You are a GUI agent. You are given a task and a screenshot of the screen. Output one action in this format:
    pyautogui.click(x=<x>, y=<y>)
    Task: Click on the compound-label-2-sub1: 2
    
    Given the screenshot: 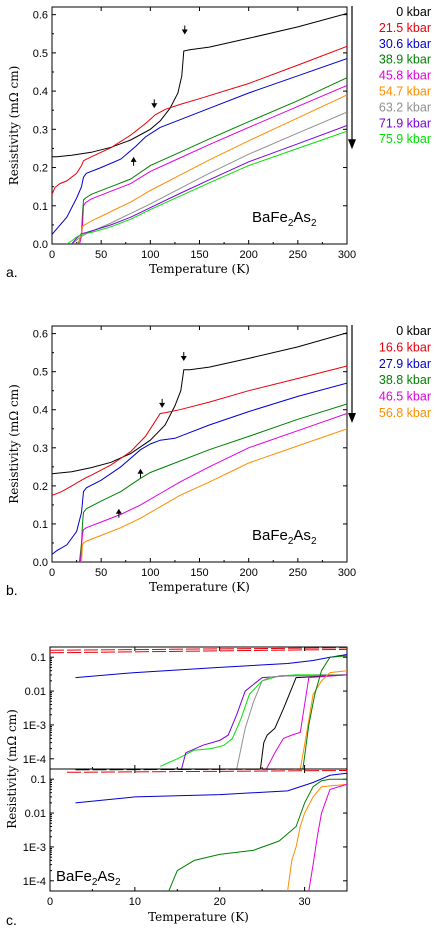 What is the action you would take?
    pyautogui.click(x=95, y=882)
    